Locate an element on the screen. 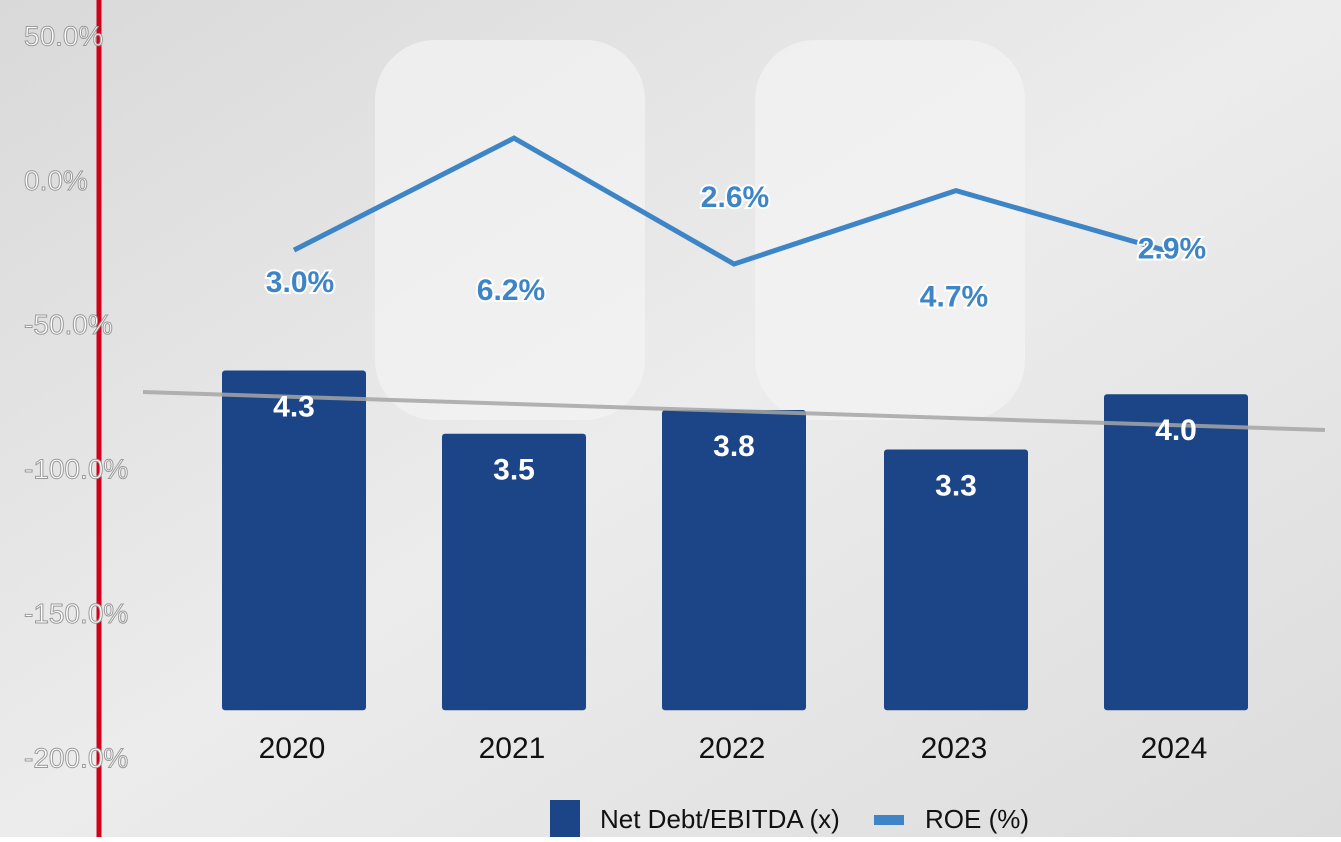 This screenshot has height=842, width=1341. legend-label: ROE (%) is located at coordinates (977, 819).